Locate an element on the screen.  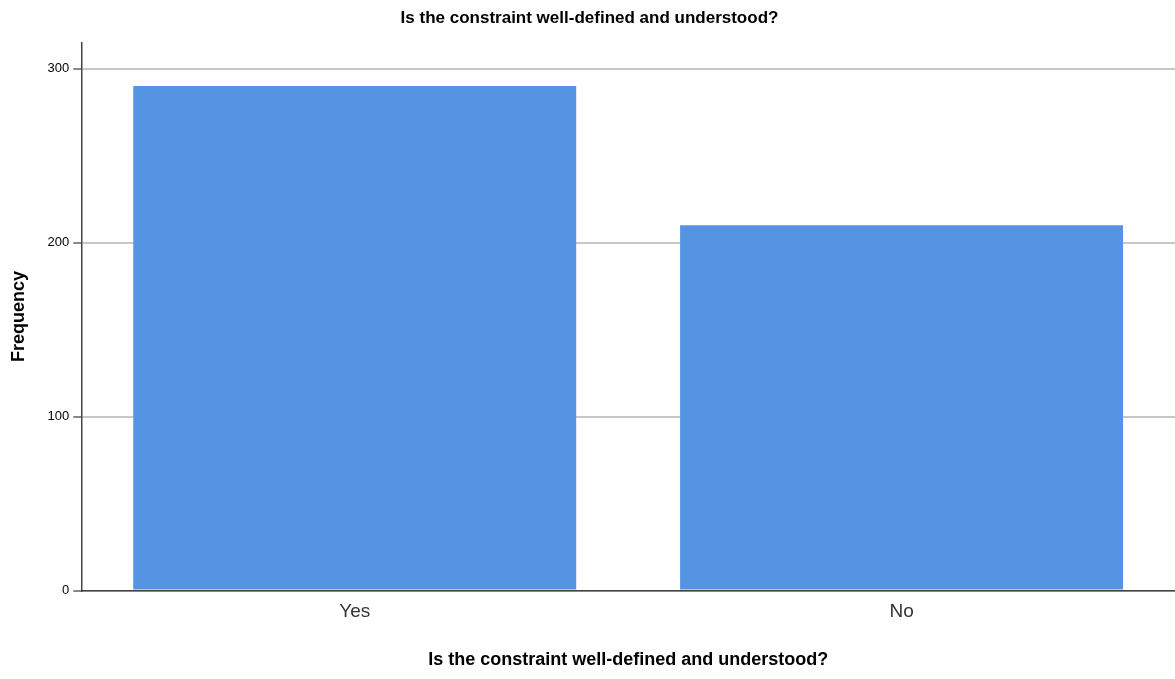
y-tick-label: 300 is located at coordinates (58, 68).